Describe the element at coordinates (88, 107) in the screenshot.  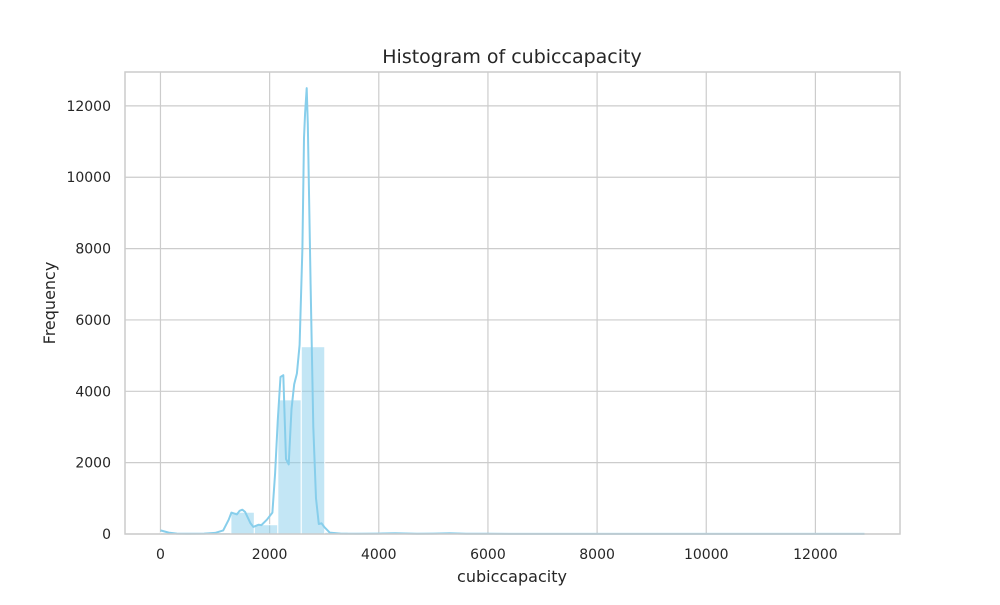
I see `y-tick-label: 12000` at that location.